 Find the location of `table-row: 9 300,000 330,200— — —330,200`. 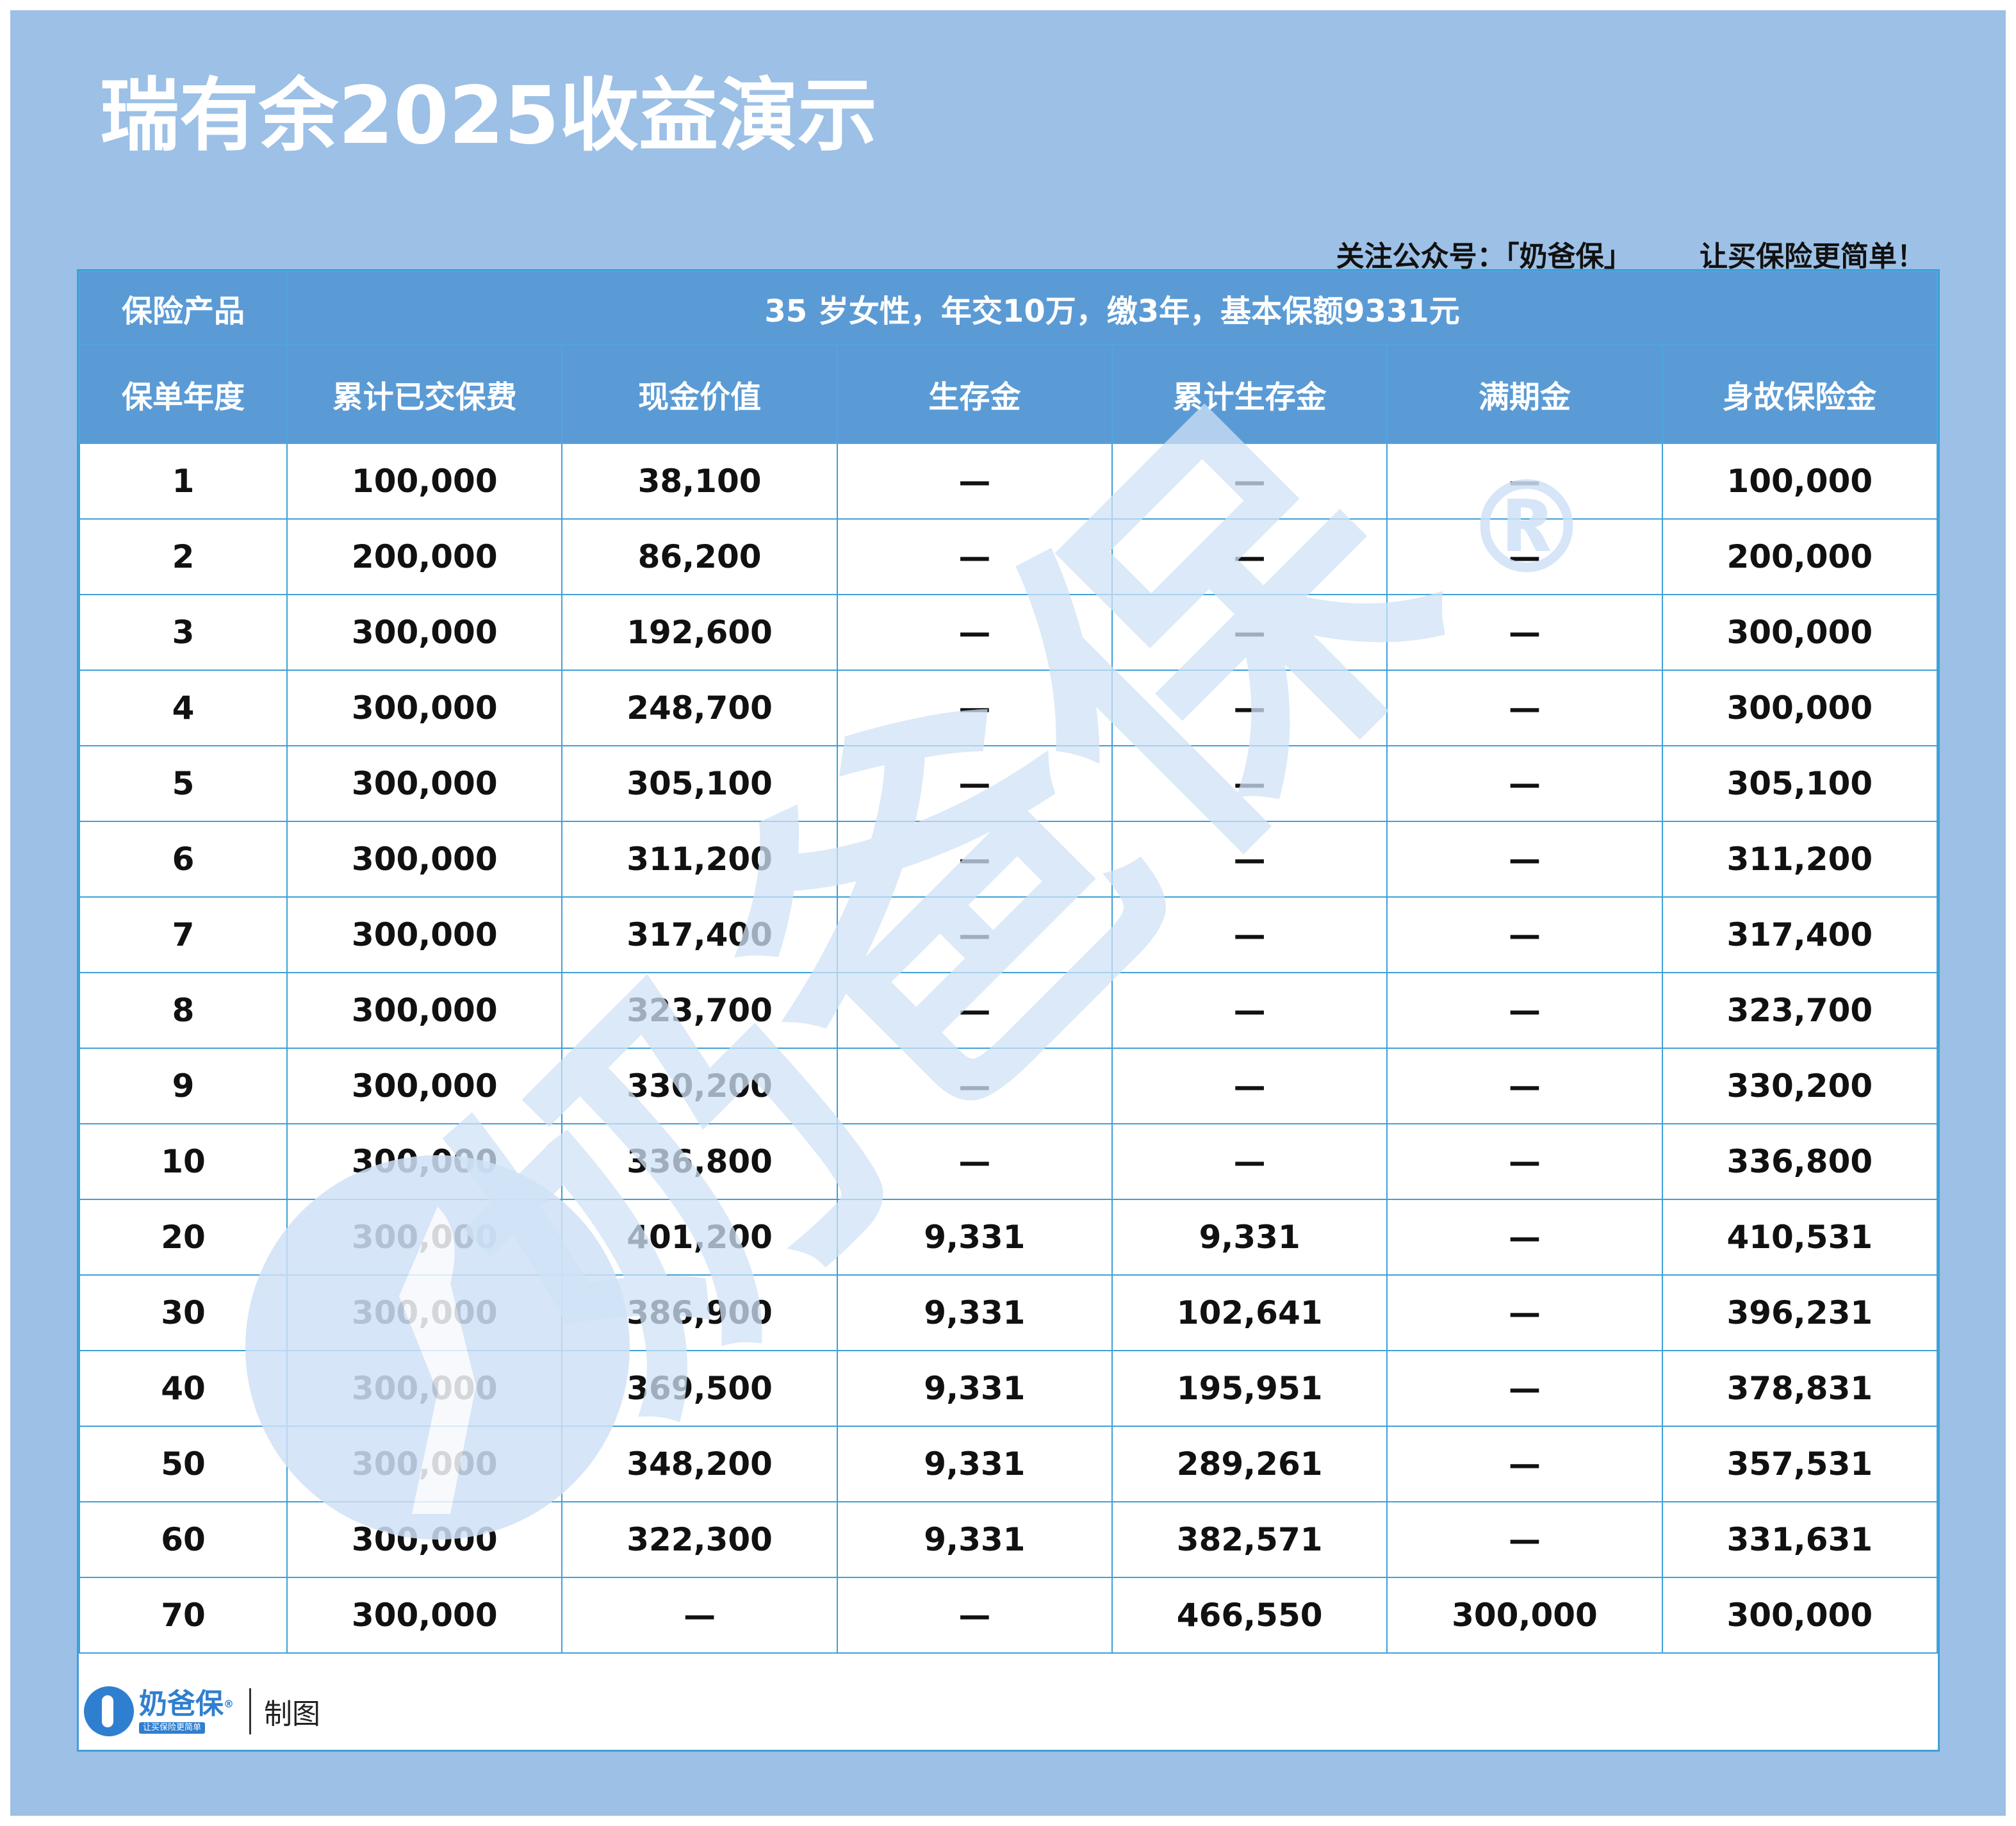

table-row: 9 300,000 330,200— — —330,200 is located at coordinates (1008, 1086).